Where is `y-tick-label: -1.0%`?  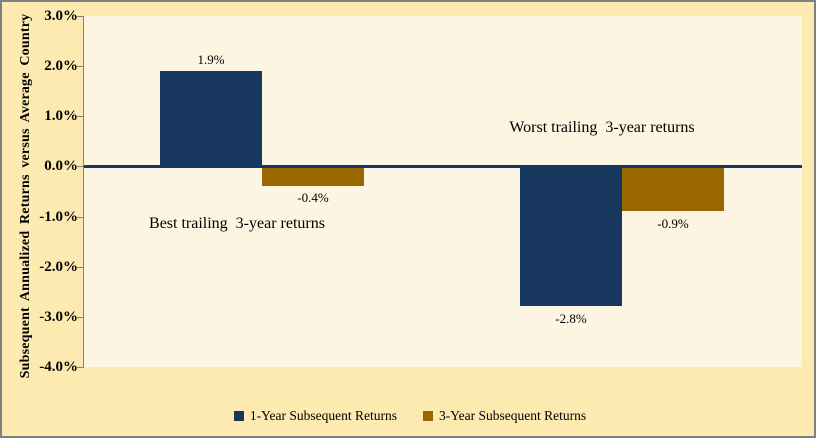
y-tick-label: -1.0% is located at coordinates (58, 217).